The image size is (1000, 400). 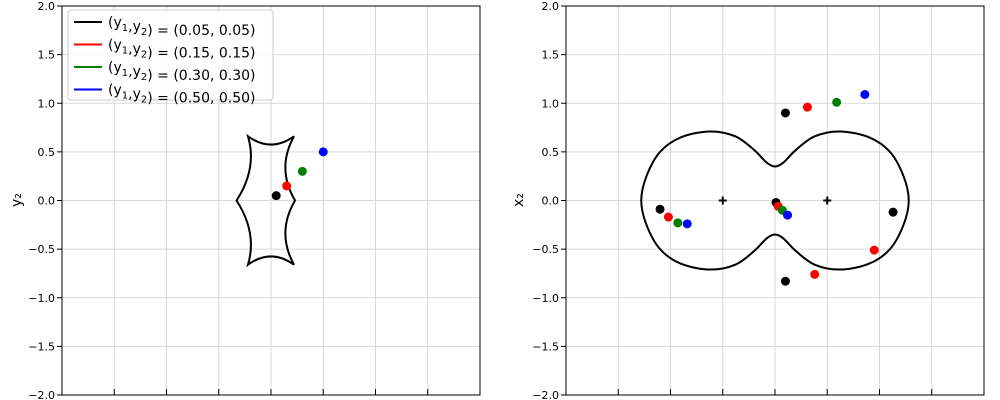 I want to click on caustic-curve, so click(x=266, y=200).